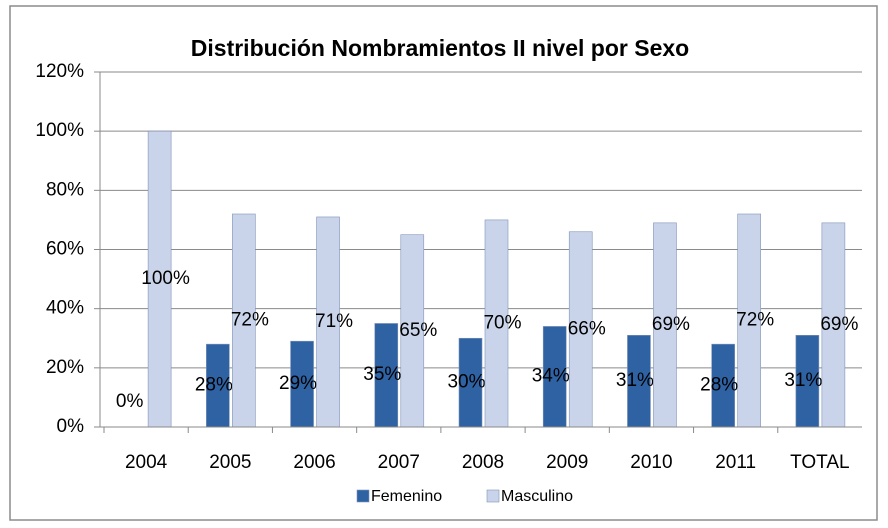  Describe the element at coordinates (567, 462) in the screenshot. I see `x-tick-label: 2009` at that location.